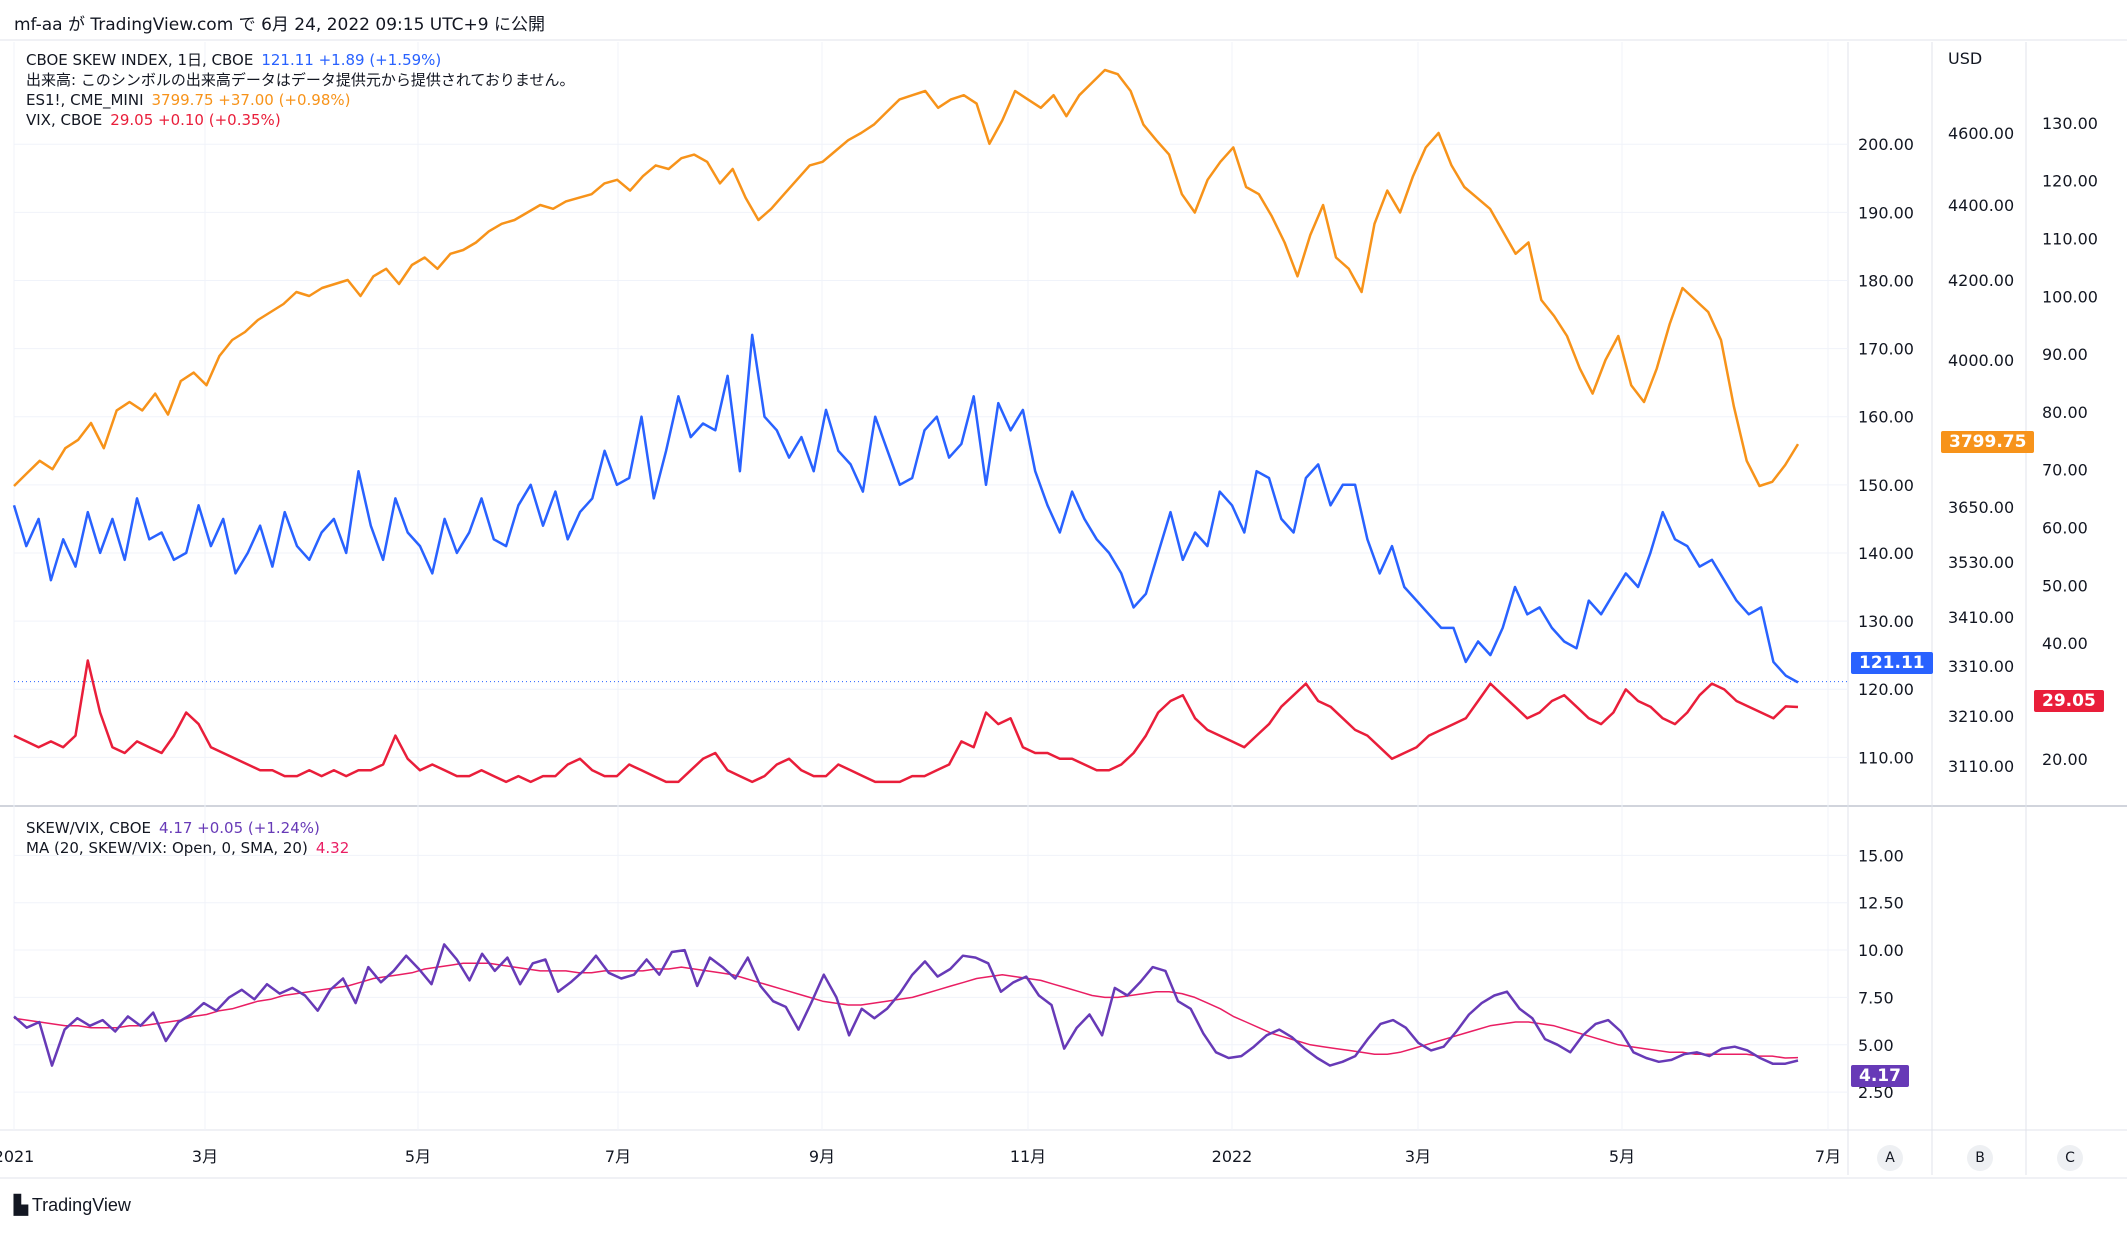 Image resolution: width=2127 pixels, height=1234 pixels. I want to click on legend-volume-note: 出来高: このシンボルの出来高データはデータ提供元から提供されておりません。, so click(300, 80).